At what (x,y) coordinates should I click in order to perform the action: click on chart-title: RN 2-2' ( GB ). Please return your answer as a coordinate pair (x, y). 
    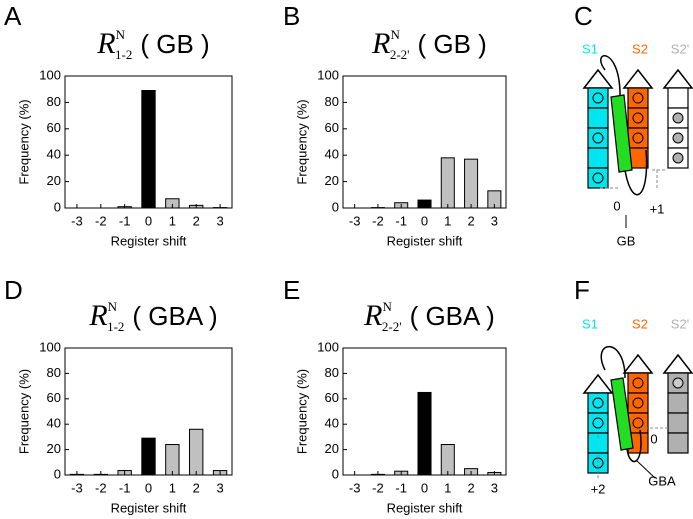
    Looking at the image, I should click on (429, 44).